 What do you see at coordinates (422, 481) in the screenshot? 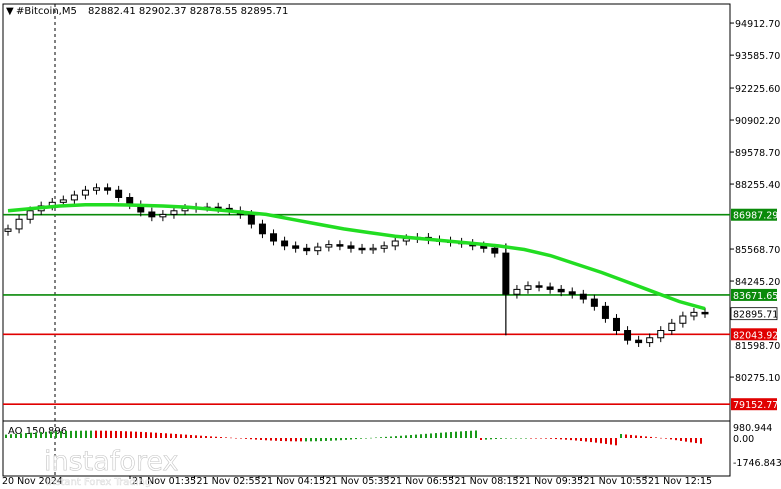
I see `time-label: 21 Nov 06:55` at bounding box center [422, 481].